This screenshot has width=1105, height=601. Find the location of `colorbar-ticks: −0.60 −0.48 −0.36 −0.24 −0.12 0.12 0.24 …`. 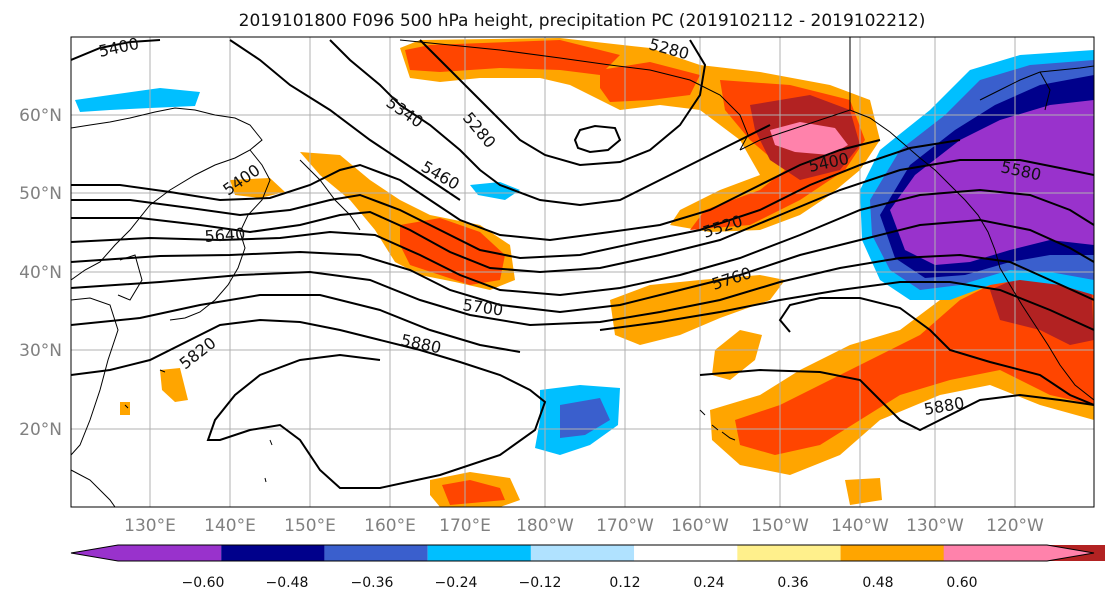

colorbar-ticks: −0.60 −0.48 −0.36 −0.24 −0.12 0.12 0.24 … is located at coordinates (580, 583).